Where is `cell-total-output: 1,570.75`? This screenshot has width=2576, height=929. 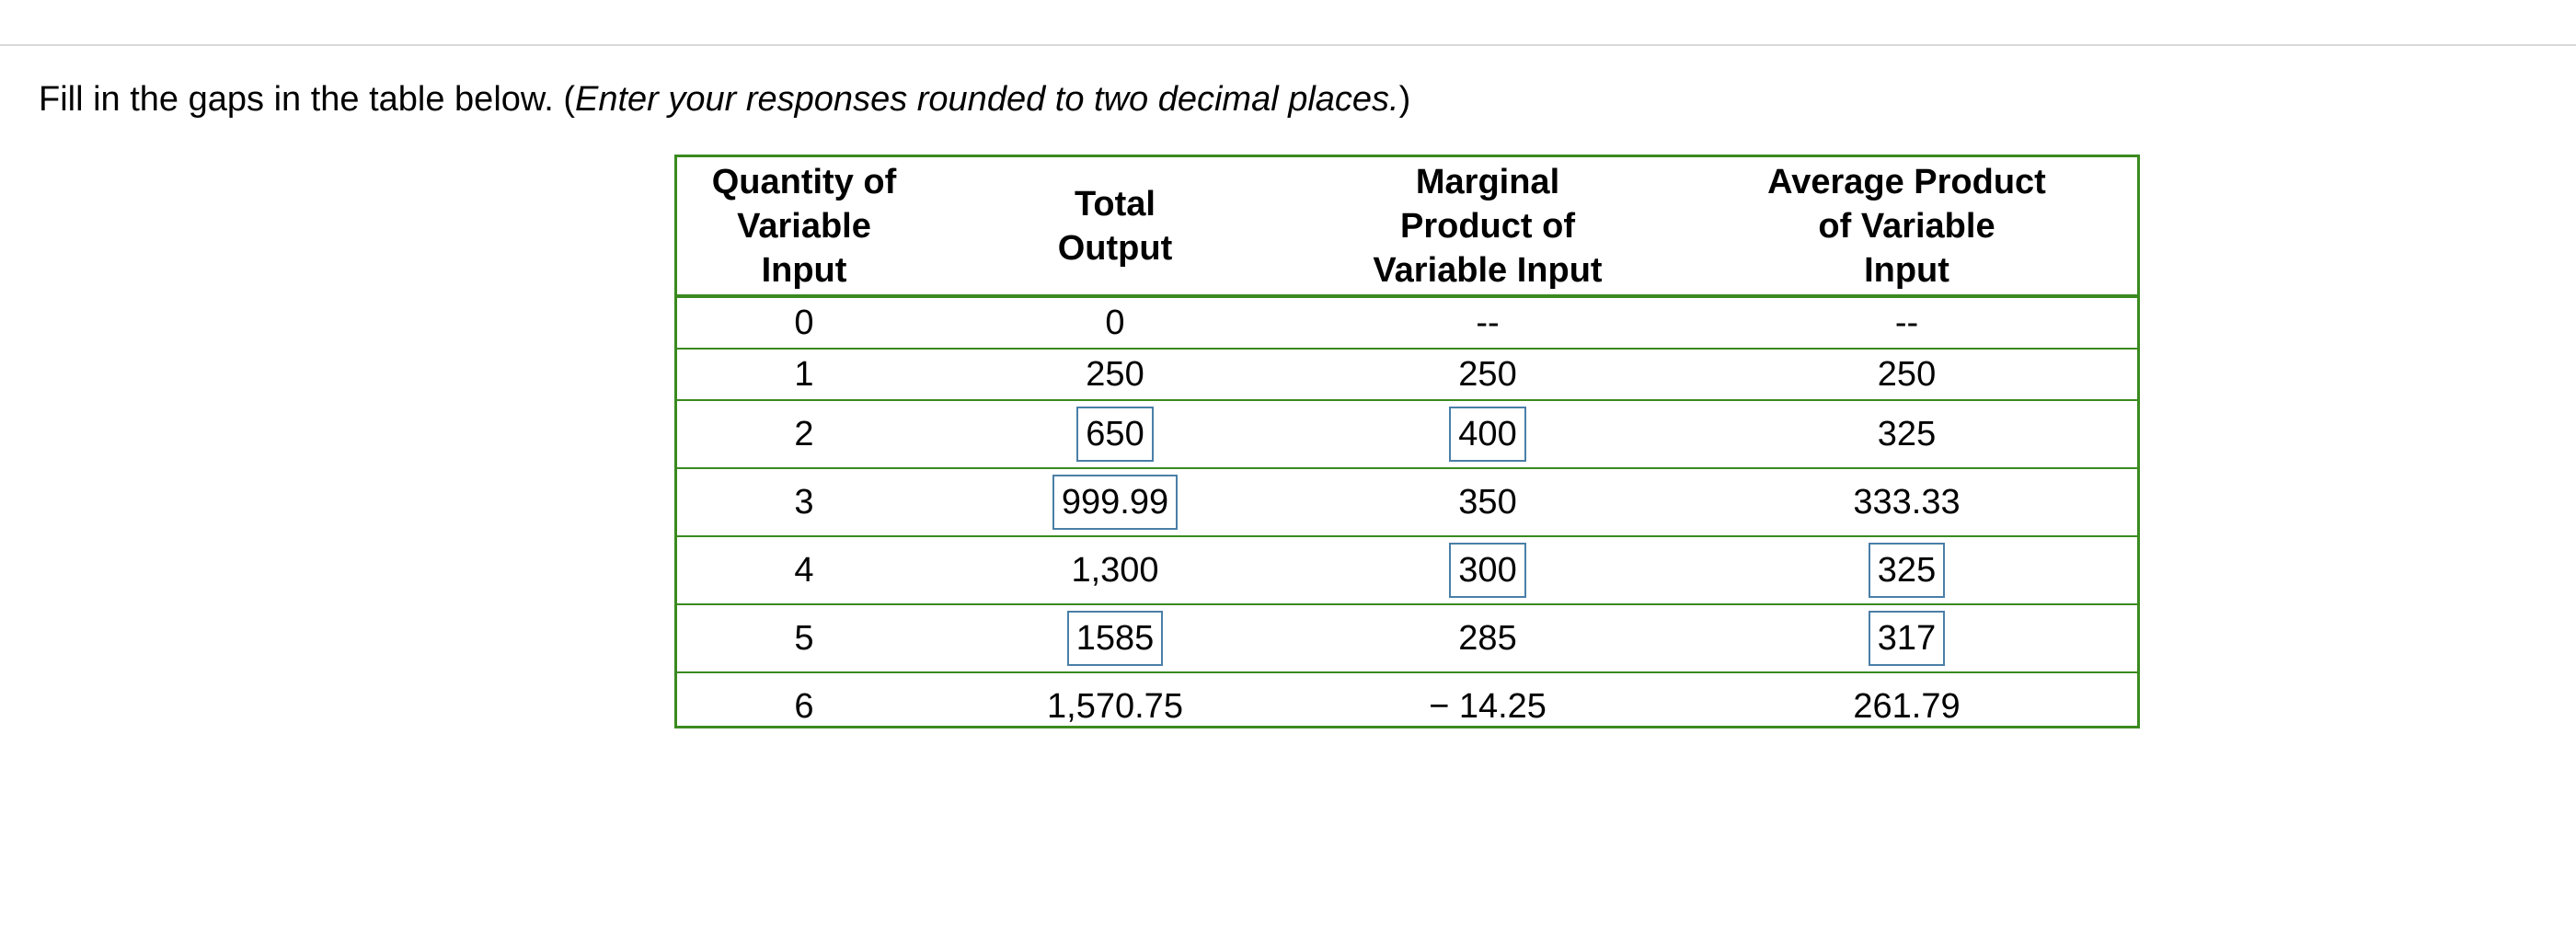
cell-total-output: 1,570.75 is located at coordinates (1115, 706).